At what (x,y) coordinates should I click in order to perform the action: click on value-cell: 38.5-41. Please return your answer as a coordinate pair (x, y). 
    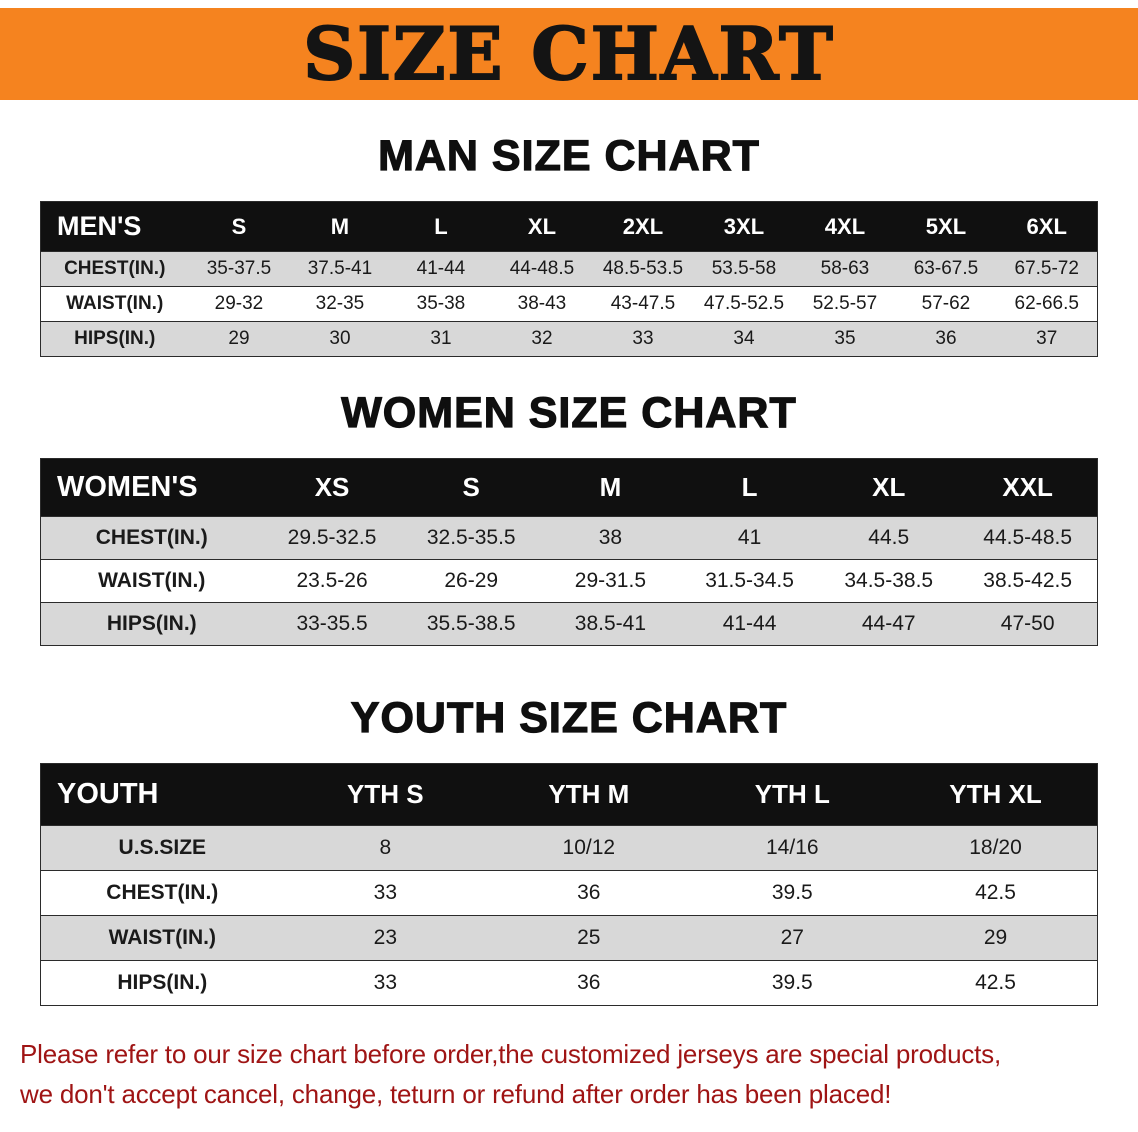
    Looking at the image, I should click on (610, 624).